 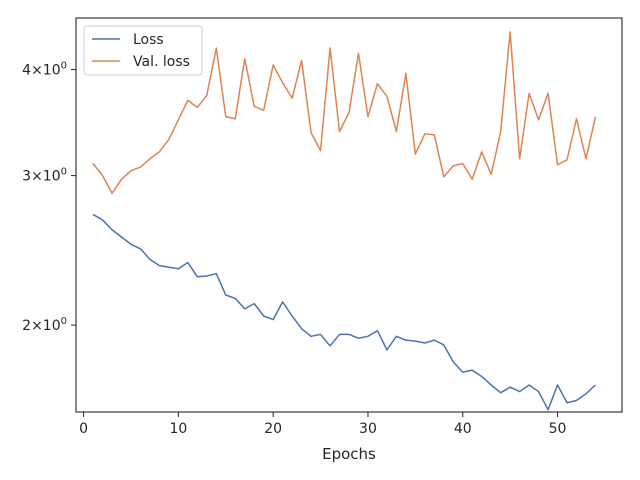 I want to click on y-axis: 2×100 3×100 4×100, so click(x=49, y=197).